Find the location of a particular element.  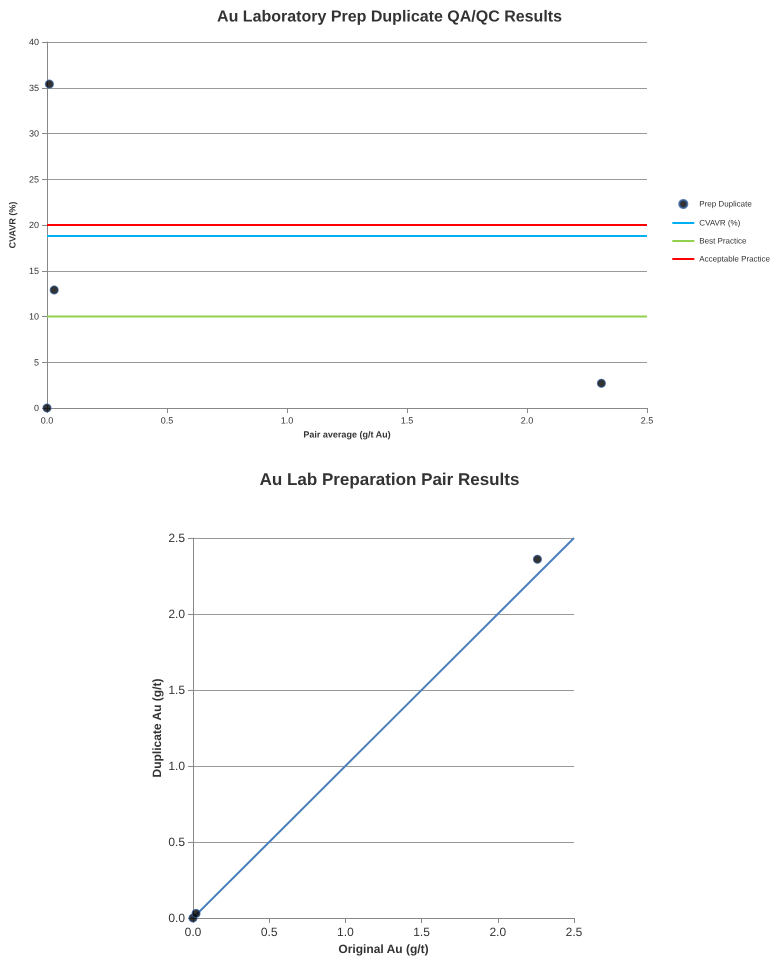

y-tick-label: 10 is located at coordinates (33, 317).